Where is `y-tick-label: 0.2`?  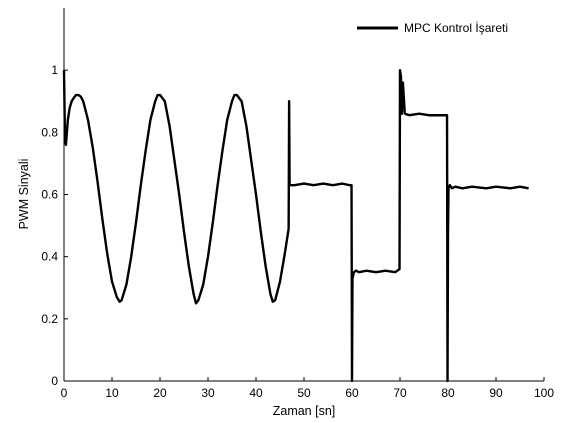 y-tick-label: 0.2 is located at coordinates (49, 319).